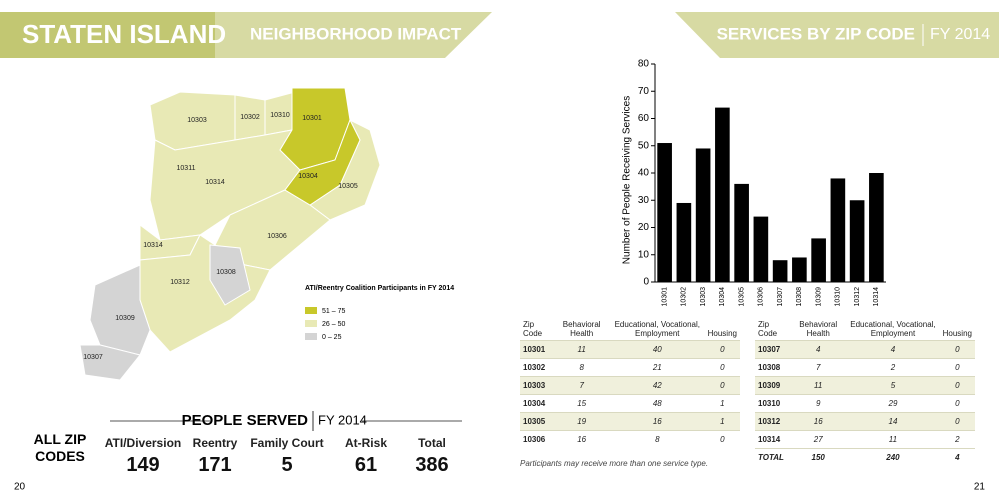  What do you see at coordinates (838, 297) in the screenshot?
I see `x-tick-label: 10310` at bounding box center [838, 297].